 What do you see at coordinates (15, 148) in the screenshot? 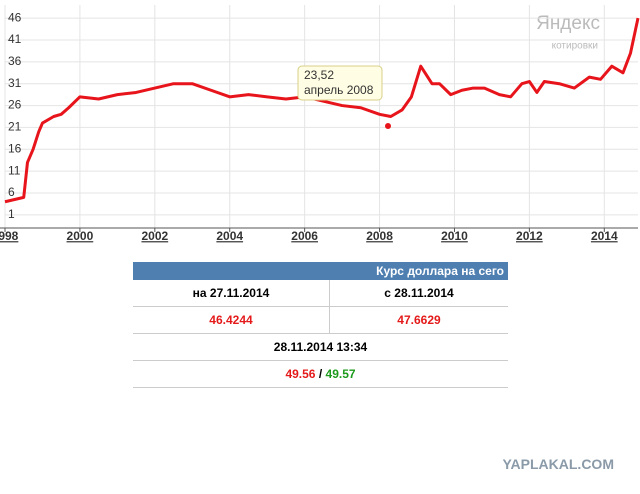
I see `y-tick-label: 16` at bounding box center [15, 148].